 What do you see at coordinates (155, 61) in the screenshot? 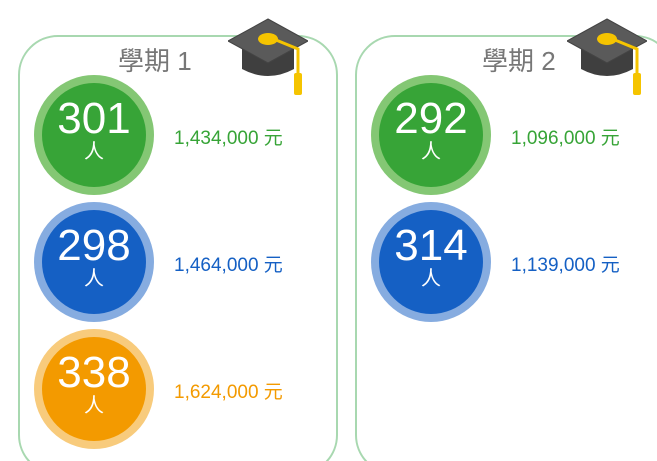
I see `panel-title: 學期 1` at bounding box center [155, 61].